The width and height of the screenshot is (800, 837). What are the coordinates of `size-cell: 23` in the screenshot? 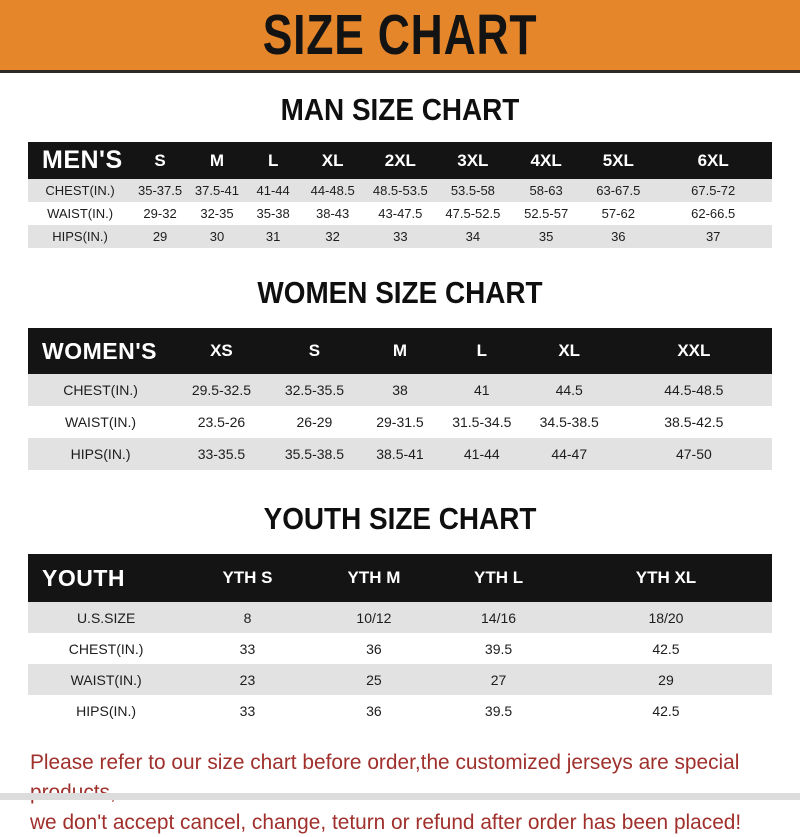 It's located at (247, 679).